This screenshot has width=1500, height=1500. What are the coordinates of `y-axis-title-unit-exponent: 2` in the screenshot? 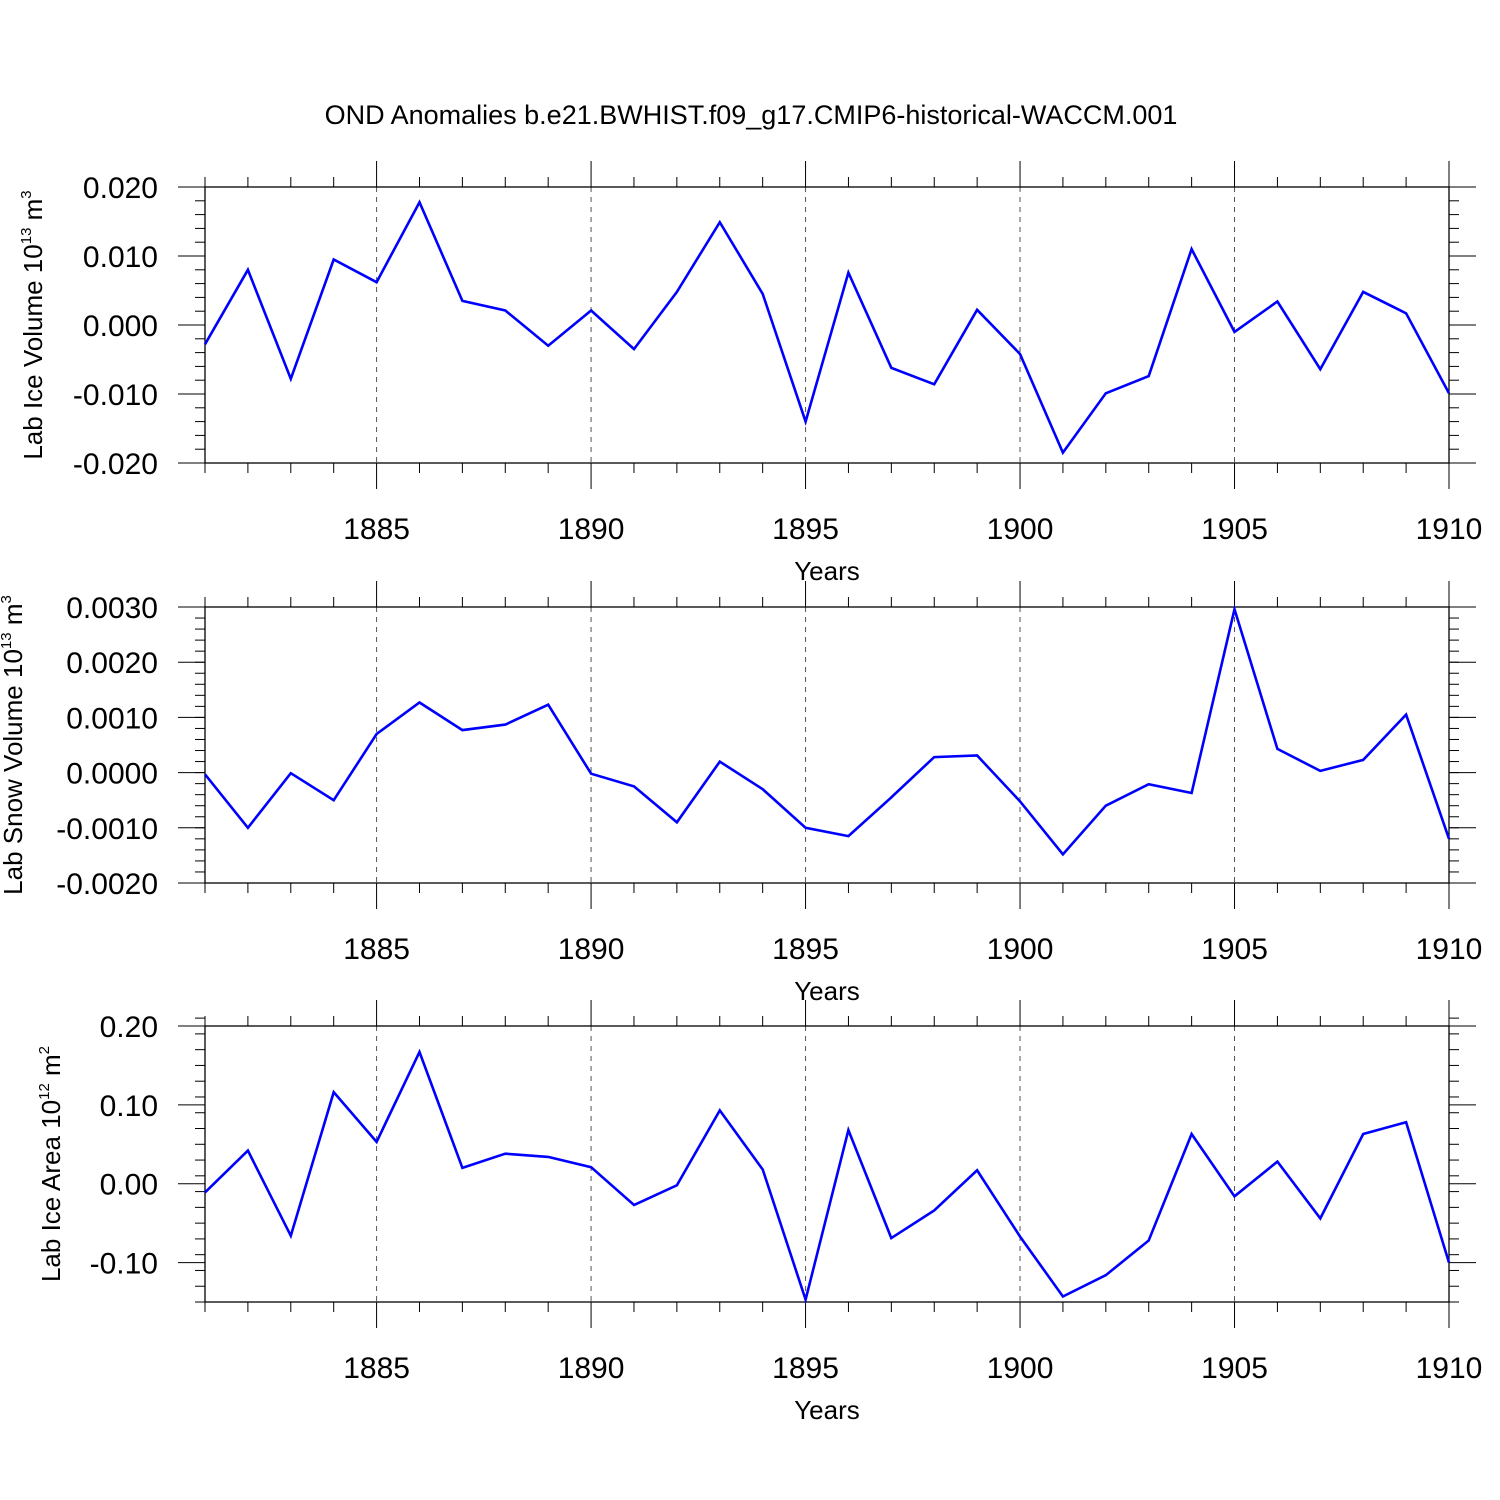 It's located at (44, 1050).